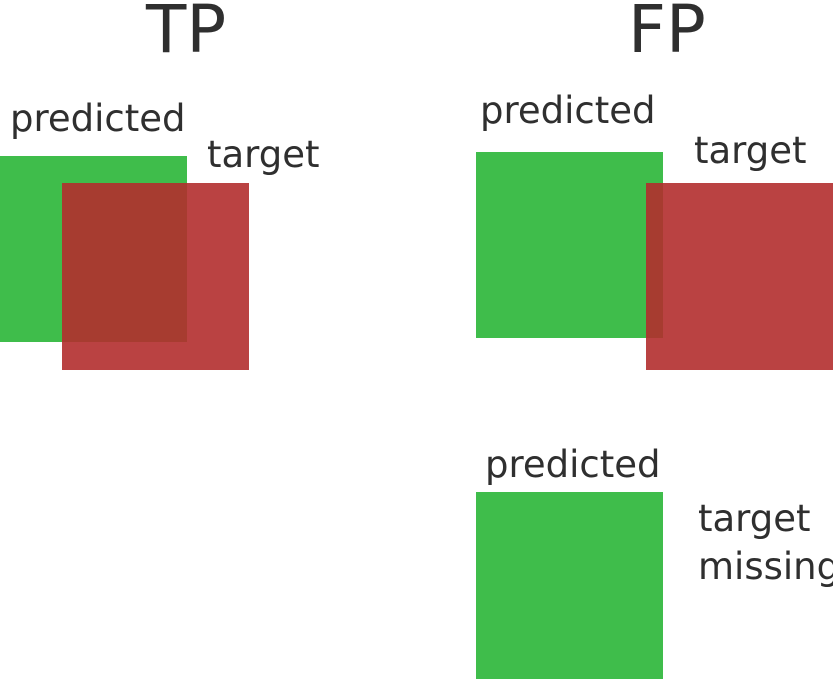  What do you see at coordinates (573, 464) in the screenshot?
I see `fp-missing-predicted-label: predicted` at bounding box center [573, 464].